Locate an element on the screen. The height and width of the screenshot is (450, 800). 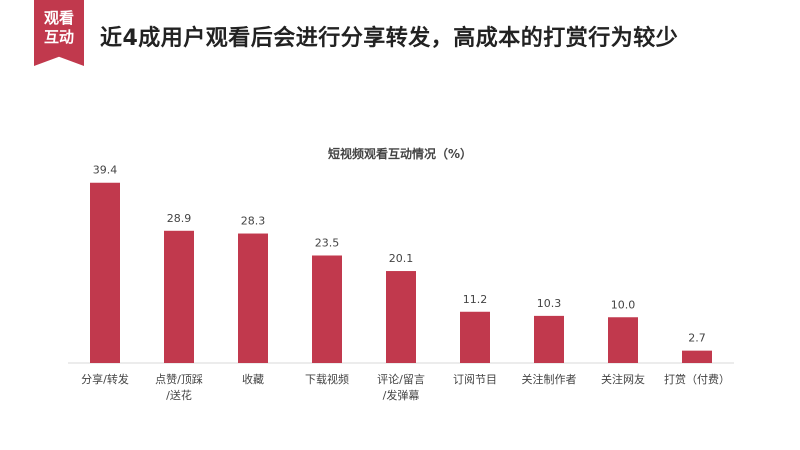
x-tick-label: /送花 is located at coordinates (179, 395).